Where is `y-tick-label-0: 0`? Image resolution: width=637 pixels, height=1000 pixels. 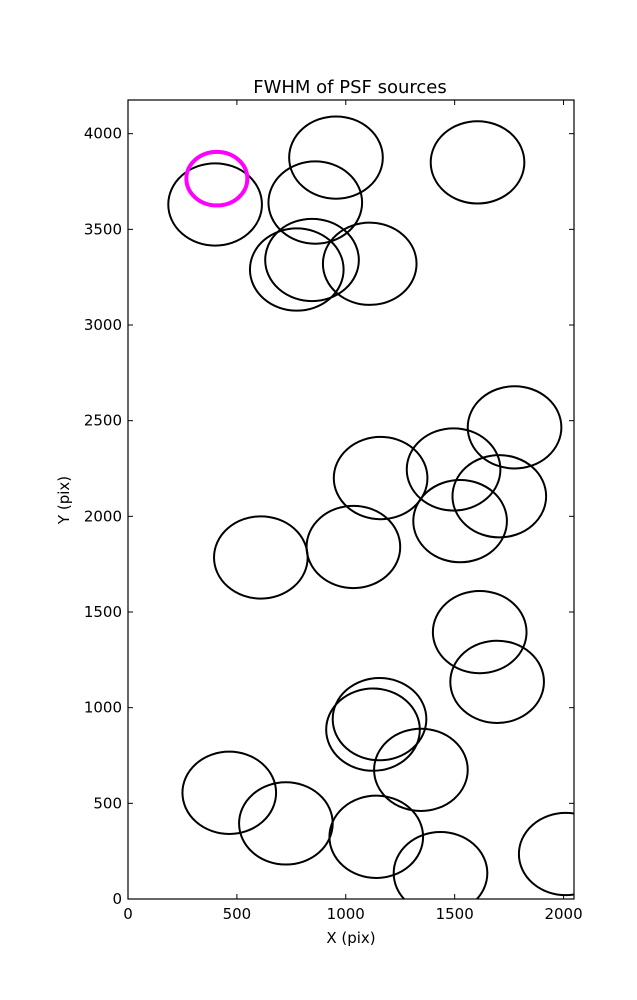
y-tick-label-0: 0 is located at coordinates (117, 899).